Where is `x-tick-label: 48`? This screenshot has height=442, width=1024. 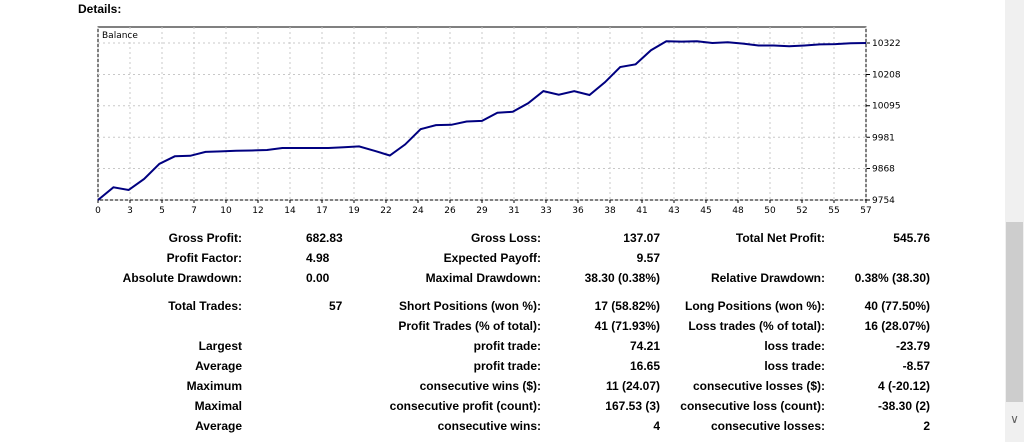 x-tick-label: 48 is located at coordinates (738, 211).